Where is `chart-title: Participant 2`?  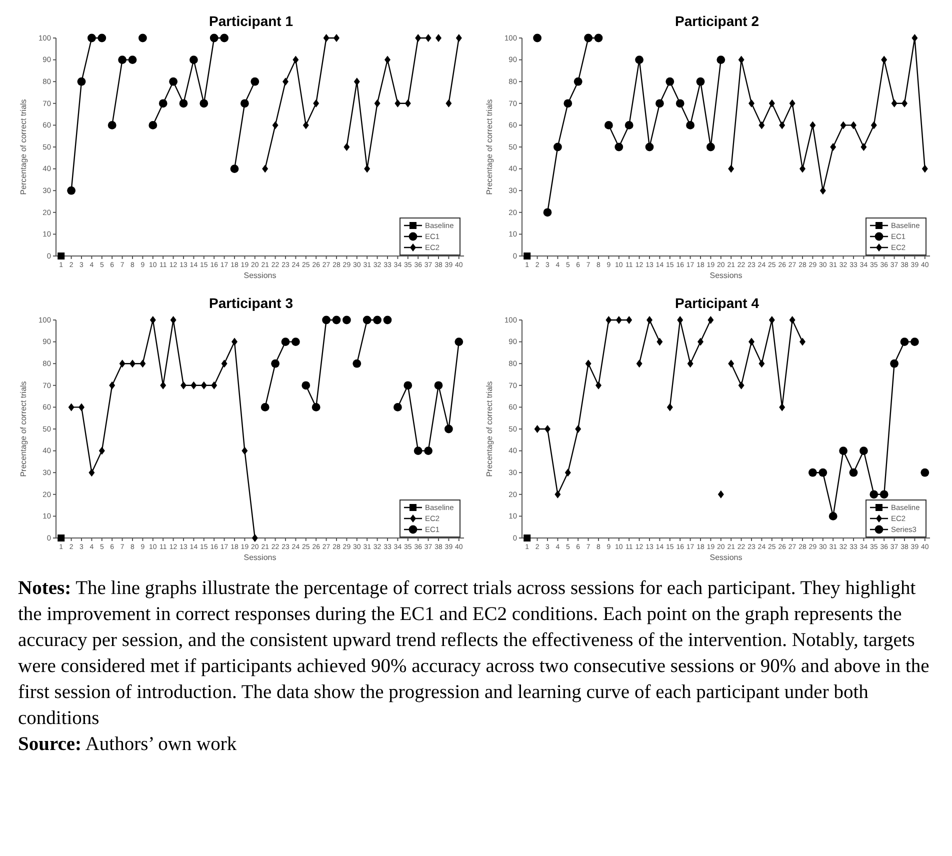
chart-title: Participant 2 is located at coordinates (717, 21).